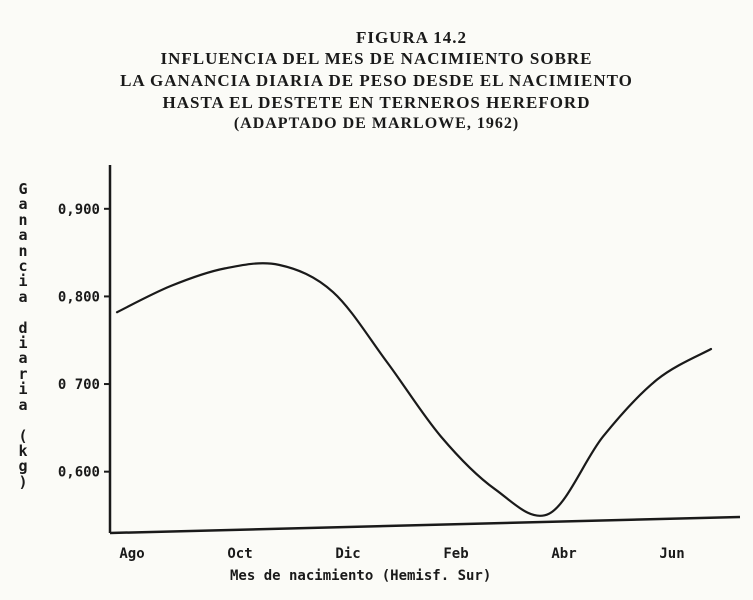  What do you see at coordinates (23, 189) in the screenshot?
I see `y-axis-label-char: G` at bounding box center [23, 189].